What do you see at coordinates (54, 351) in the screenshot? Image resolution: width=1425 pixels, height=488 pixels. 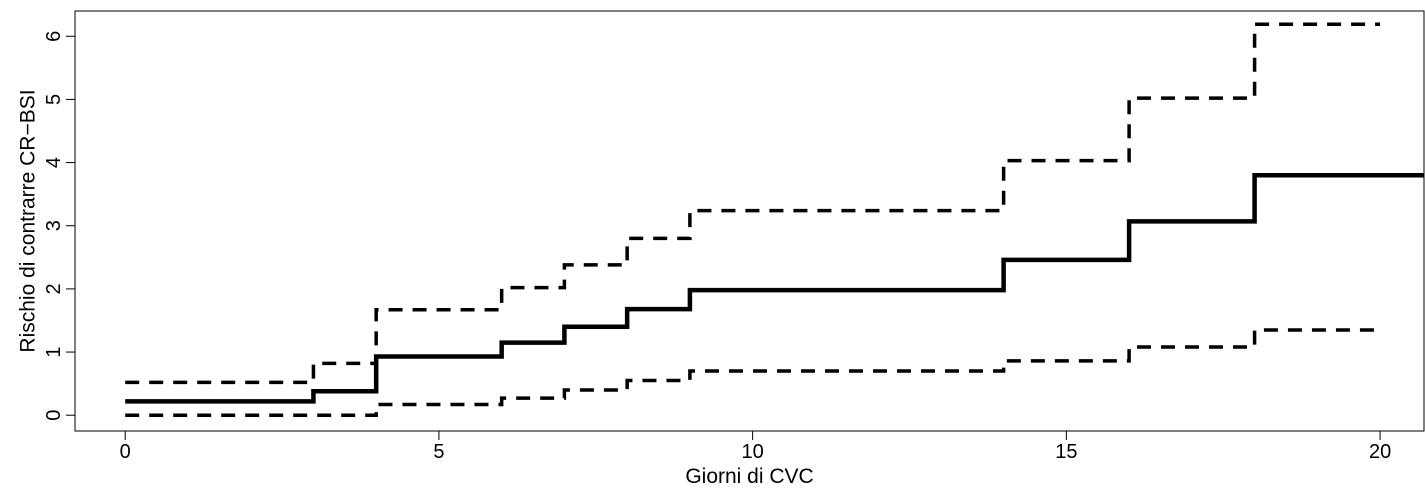 I see `y-tick-label: 1` at bounding box center [54, 351].